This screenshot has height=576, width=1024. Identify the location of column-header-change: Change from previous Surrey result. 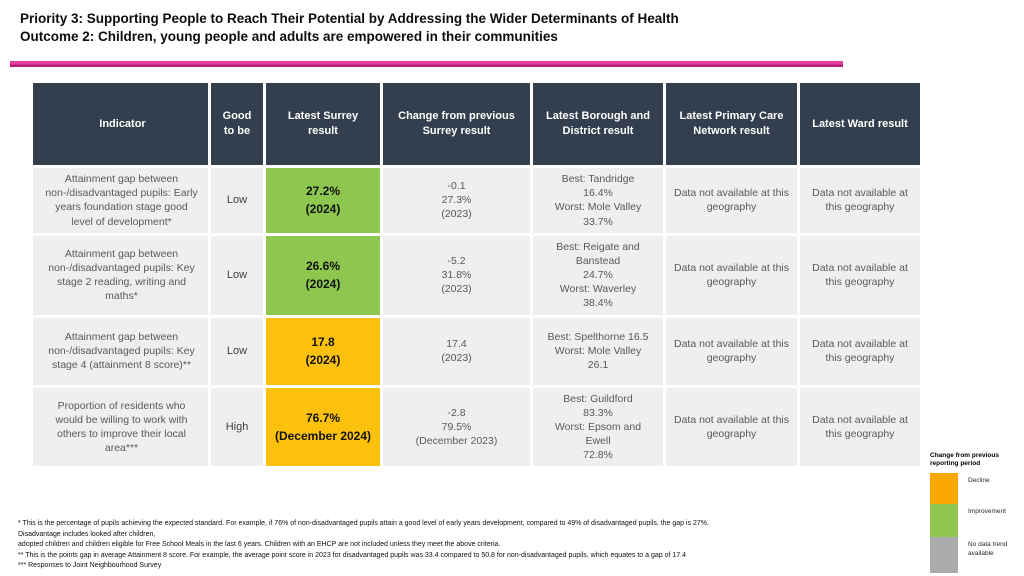
(456, 124).